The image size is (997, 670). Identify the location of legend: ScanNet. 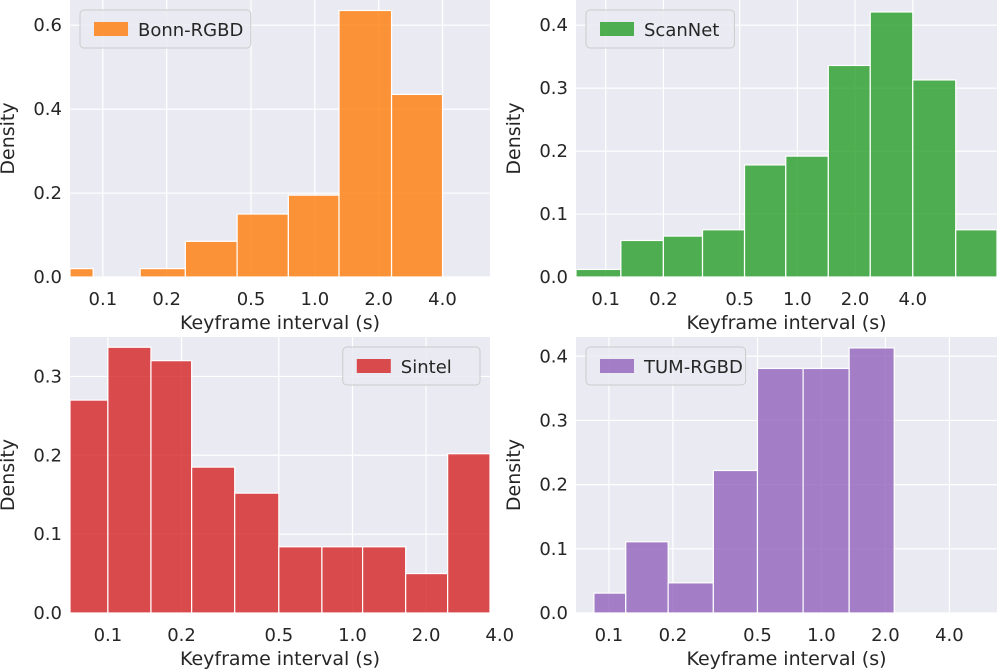
(660, 29).